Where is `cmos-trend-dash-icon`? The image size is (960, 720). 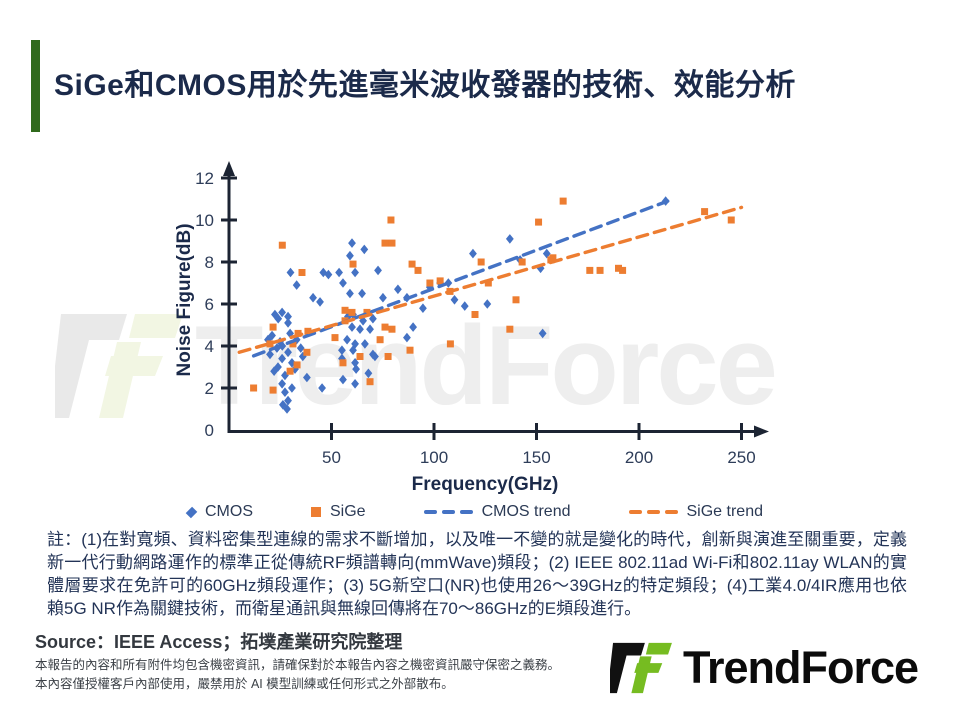 cmos-trend-dash-icon is located at coordinates (448, 512).